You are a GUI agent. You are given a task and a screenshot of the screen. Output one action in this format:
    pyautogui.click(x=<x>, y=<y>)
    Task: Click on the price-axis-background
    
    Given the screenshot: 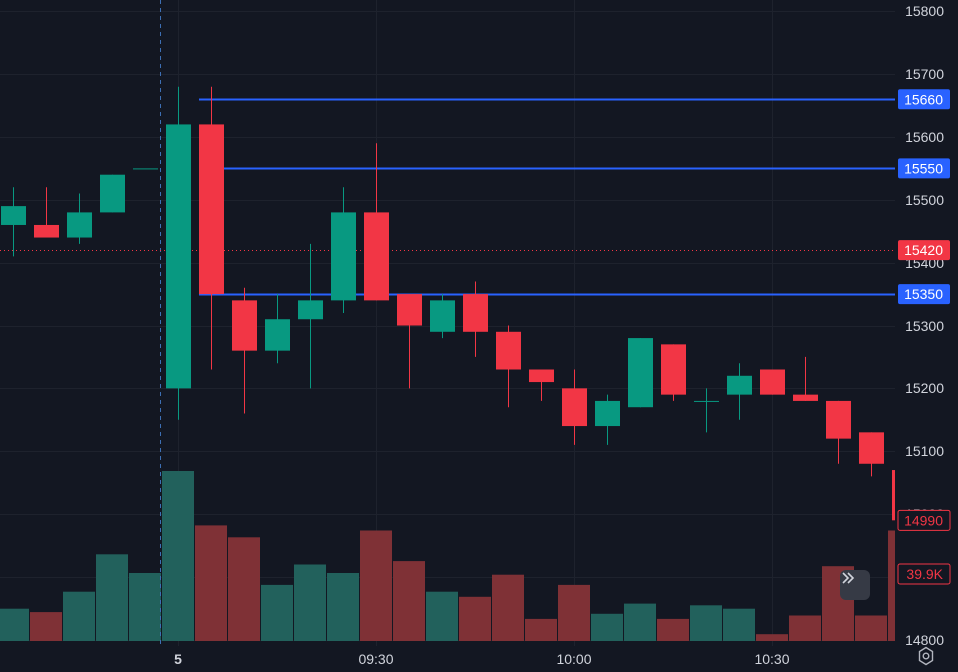 What is the action you would take?
    pyautogui.click(x=926, y=336)
    